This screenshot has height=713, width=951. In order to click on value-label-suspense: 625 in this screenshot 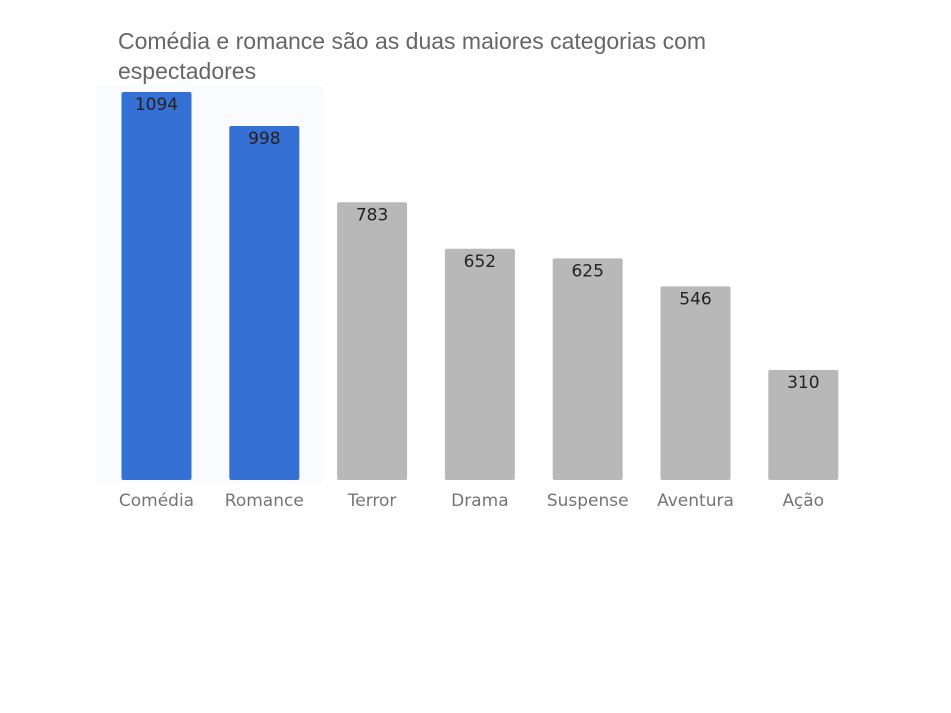, I will do `click(587, 271)`.